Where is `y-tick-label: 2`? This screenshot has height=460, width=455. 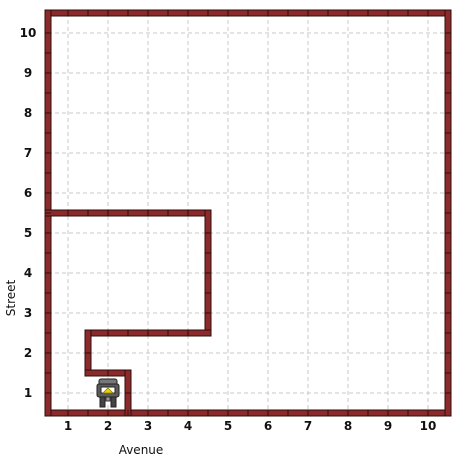 y-tick-label: 2 is located at coordinates (28, 353).